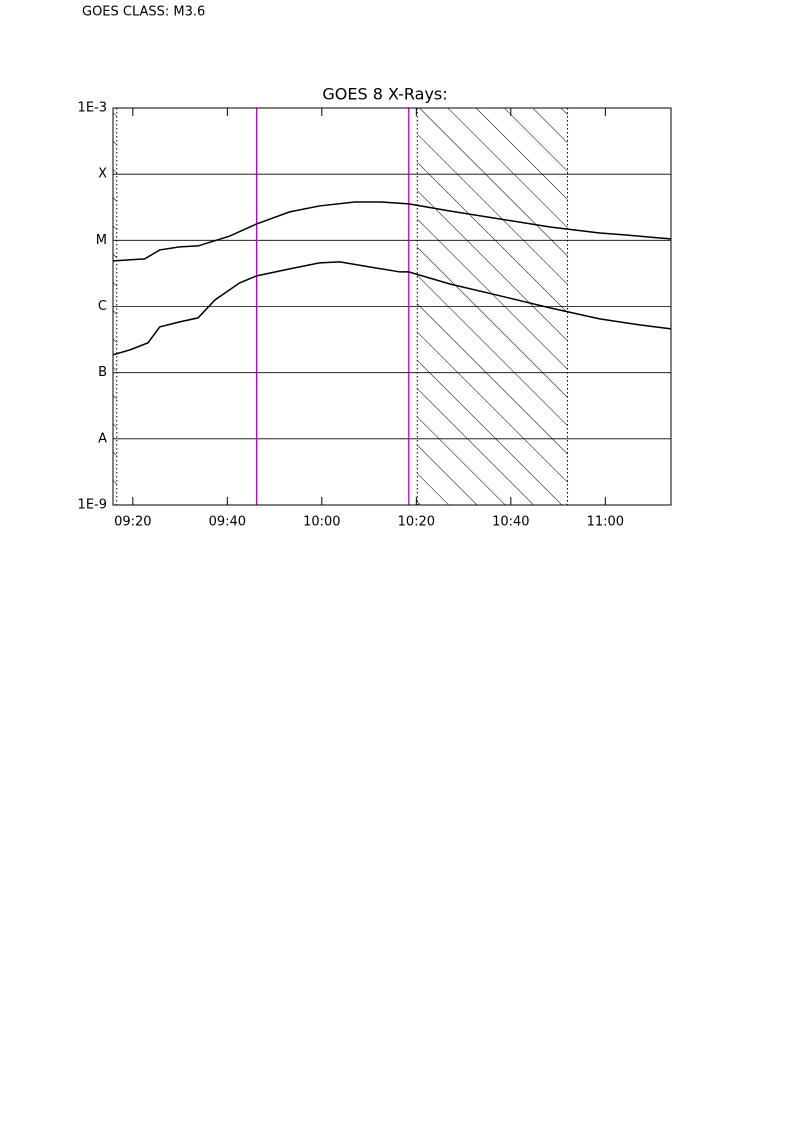 Image resolution: width=790 pixels, height=1122 pixels. What do you see at coordinates (510, 522) in the screenshot?
I see `x-tick-label: 10:40` at bounding box center [510, 522].